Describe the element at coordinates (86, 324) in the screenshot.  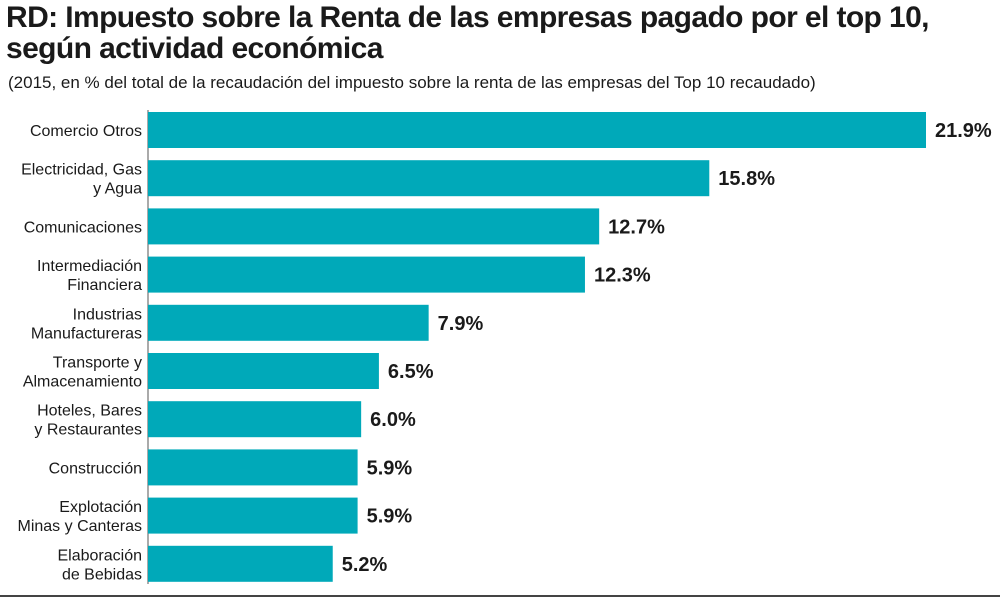
I see `category-label-4: Industrias Manufactureras` at that location.